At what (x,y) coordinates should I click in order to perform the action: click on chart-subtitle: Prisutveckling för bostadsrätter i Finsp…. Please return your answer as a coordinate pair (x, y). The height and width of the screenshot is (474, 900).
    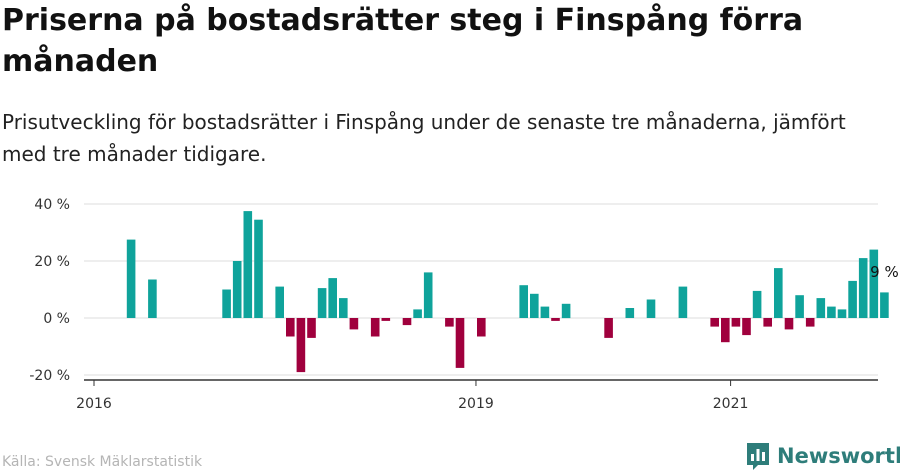
    Looking at the image, I should click on (424, 138).